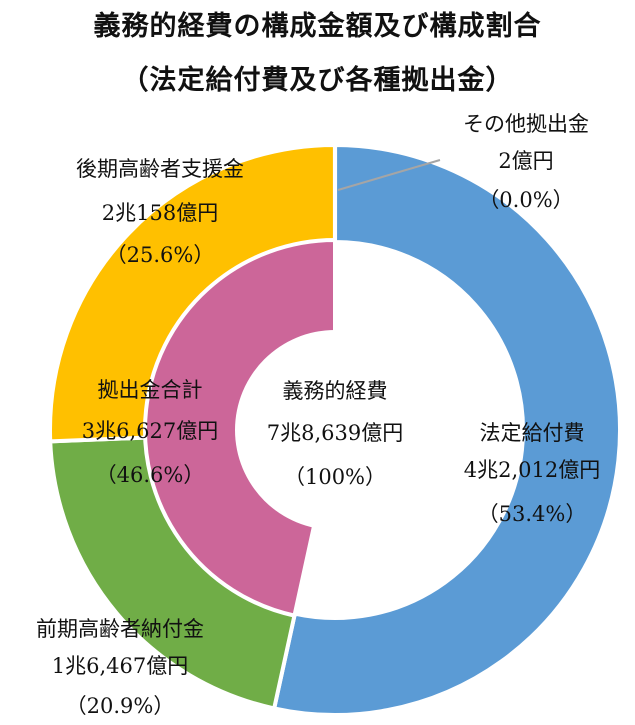 The width and height of the screenshot is (635, 725). Describe the element at coordinates (120, 629) in the screenshot. I see `label-early-elderly-name: 前期高齢者納付金` at that location.